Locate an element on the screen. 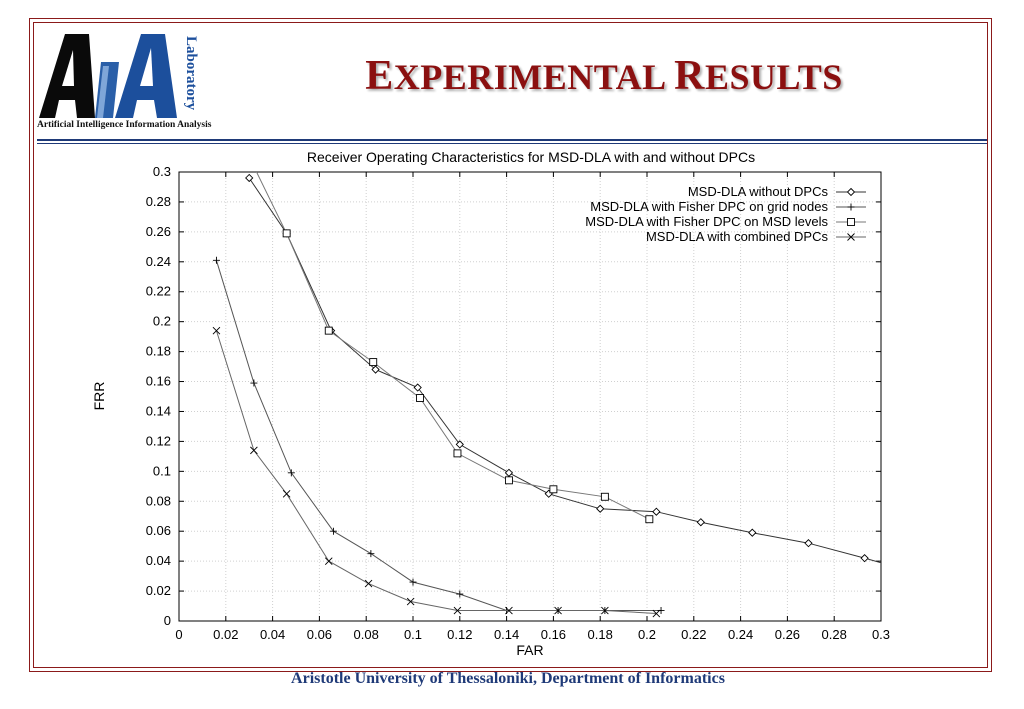 The height and width of the screenshot is (709, 1024). x-tick-label: 0.14 is located at coordinates (506, 634).